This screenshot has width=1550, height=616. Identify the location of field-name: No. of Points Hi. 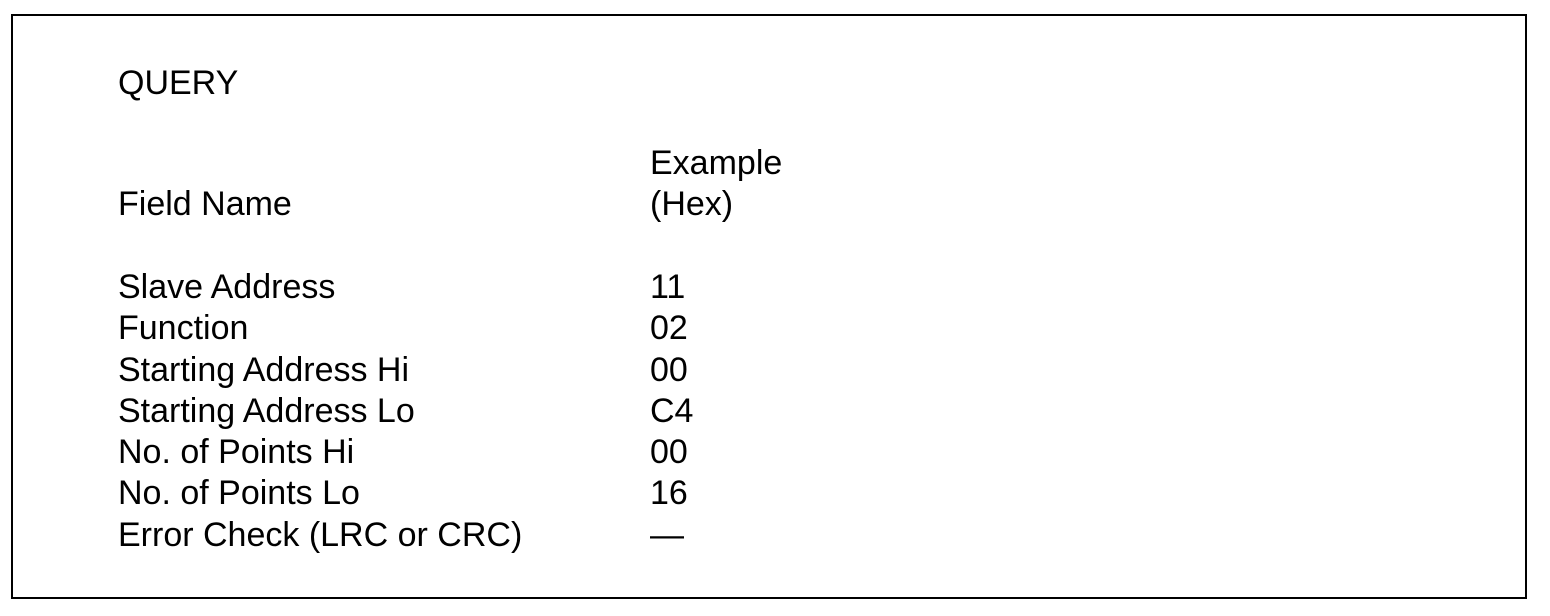
(236, 452).